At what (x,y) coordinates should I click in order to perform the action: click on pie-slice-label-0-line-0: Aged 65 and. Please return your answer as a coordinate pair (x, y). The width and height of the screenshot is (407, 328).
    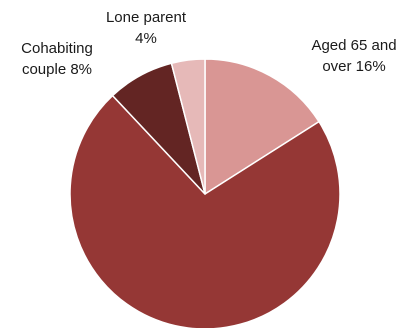
    Looking at the image, I should click on (353, 45).